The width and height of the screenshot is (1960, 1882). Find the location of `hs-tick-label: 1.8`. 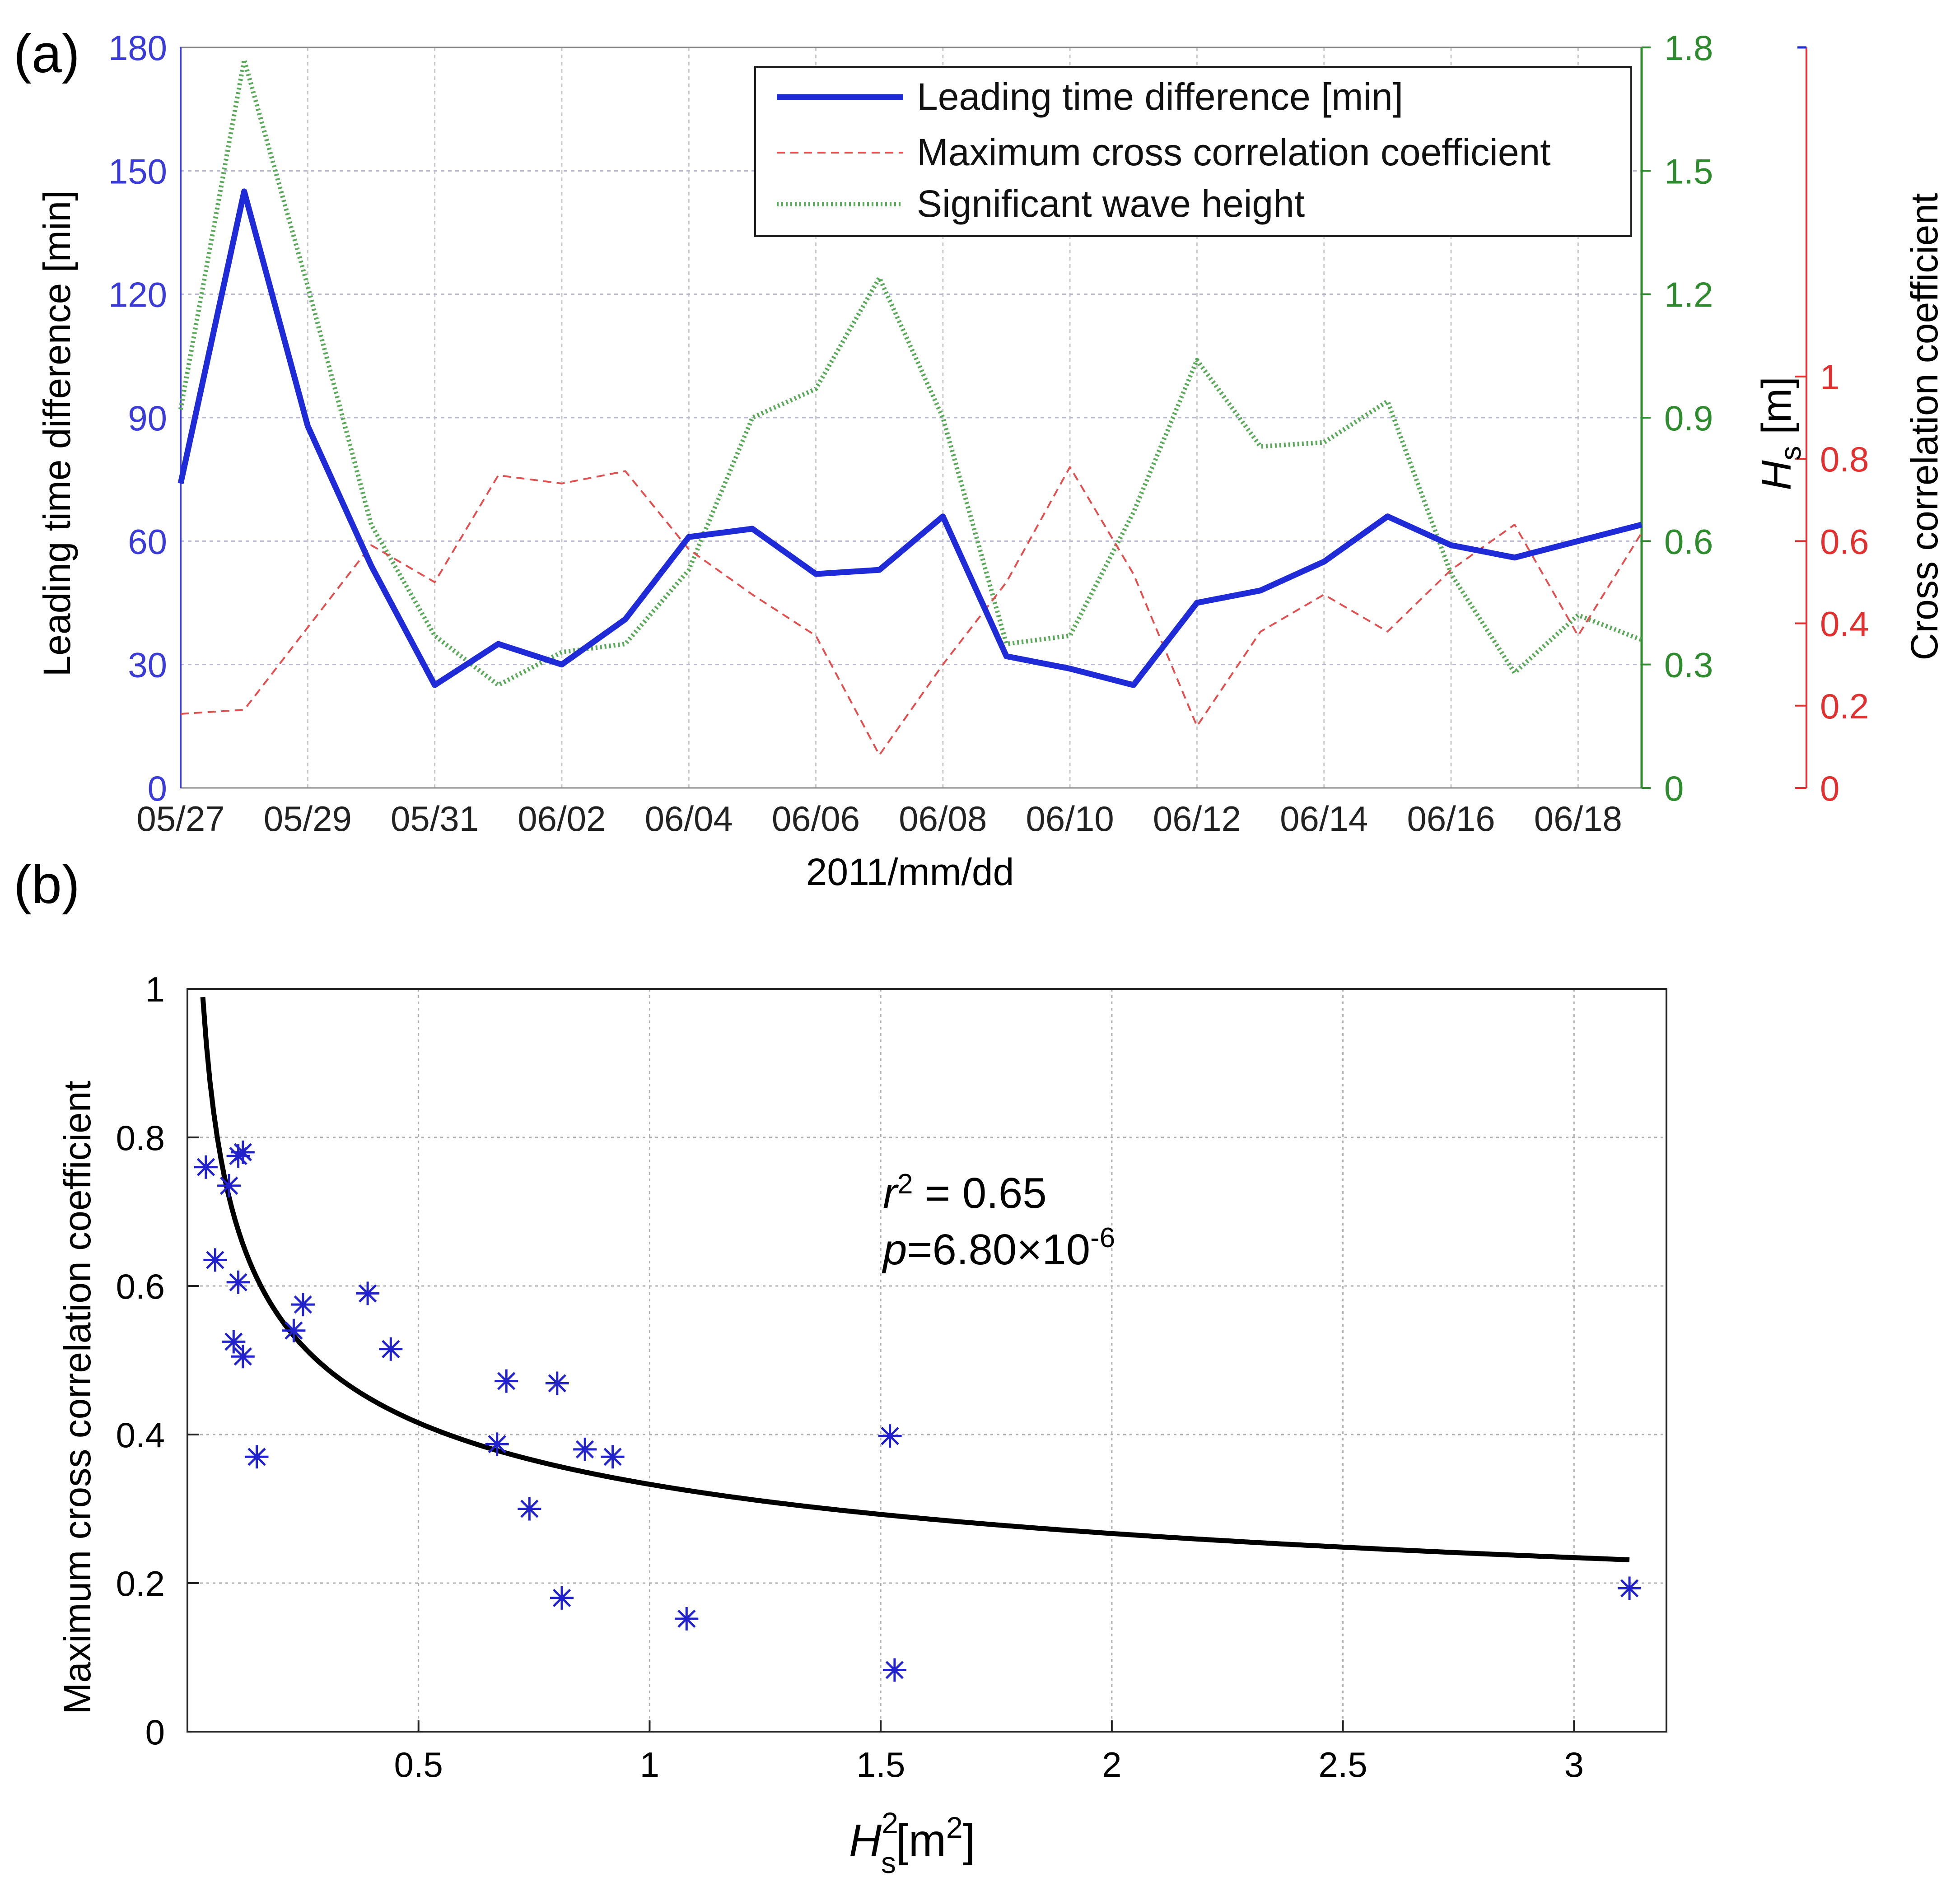

hs-tick-label: 1.8 is located at coordinates (1688, 48).